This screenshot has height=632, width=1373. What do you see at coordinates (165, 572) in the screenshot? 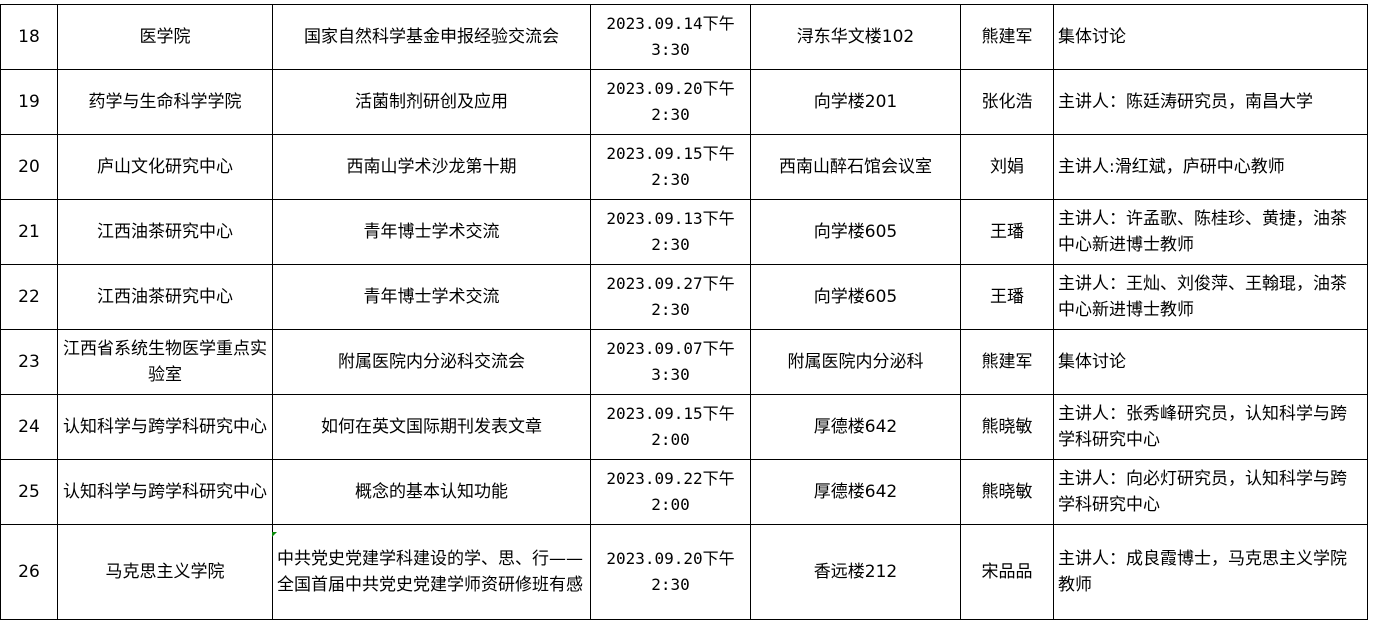
I see `unit-cell: 马克思主义学院` at bounding box center [165, 572].